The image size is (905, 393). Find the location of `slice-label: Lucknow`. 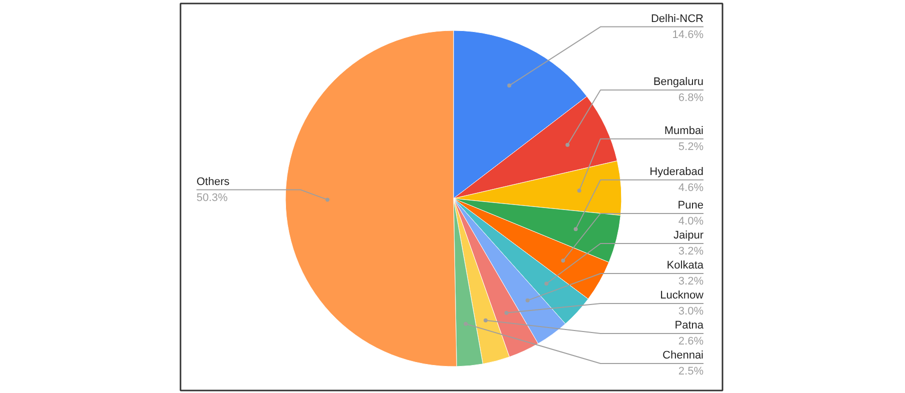

slice-label: Lucknow is located at coordinates (682, 296).